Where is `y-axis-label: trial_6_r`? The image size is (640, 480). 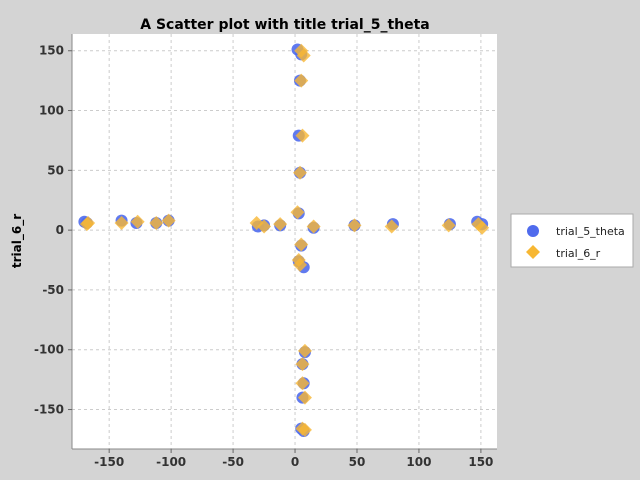
y-axis-label: trial_6_r is located at coordinates (17, 241).